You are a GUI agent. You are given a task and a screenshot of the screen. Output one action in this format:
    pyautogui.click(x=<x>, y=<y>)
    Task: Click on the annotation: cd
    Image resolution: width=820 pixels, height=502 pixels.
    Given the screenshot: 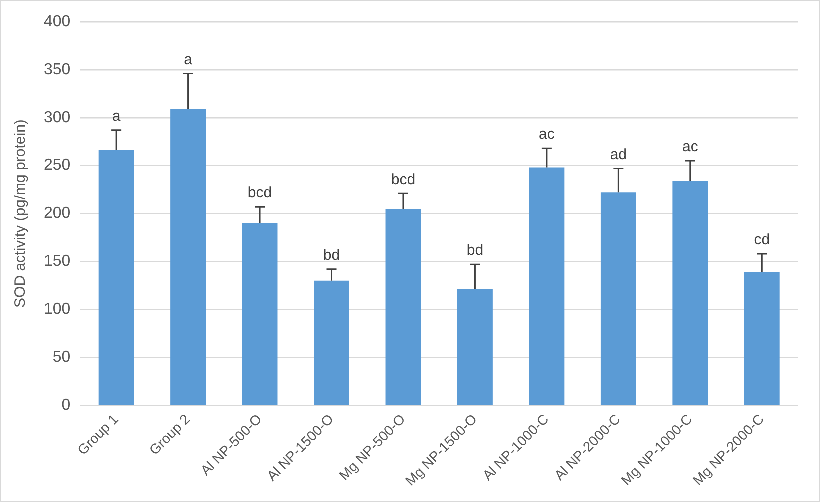 What is the action you would take?
    pyautogui.click(x=762, y=240)
    